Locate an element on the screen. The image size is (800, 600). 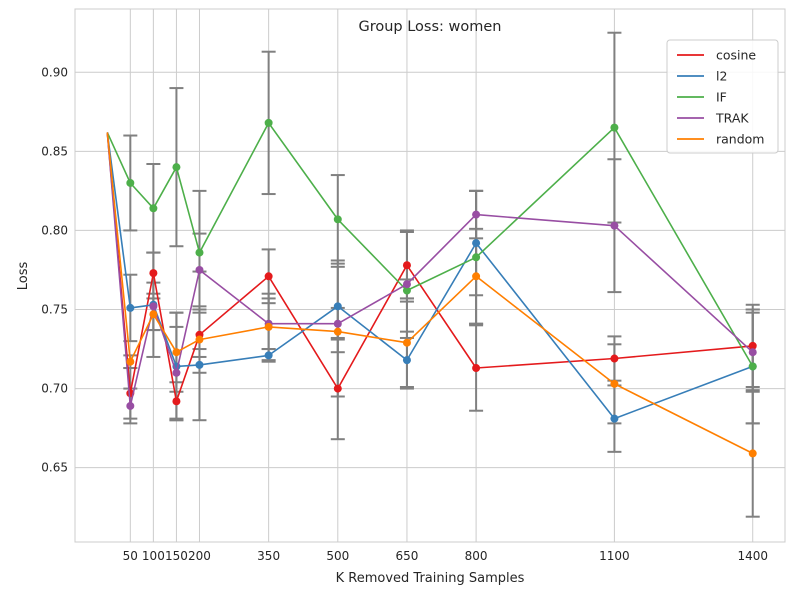
legend-label-l2: l2 is located at coordinates (721, 76).